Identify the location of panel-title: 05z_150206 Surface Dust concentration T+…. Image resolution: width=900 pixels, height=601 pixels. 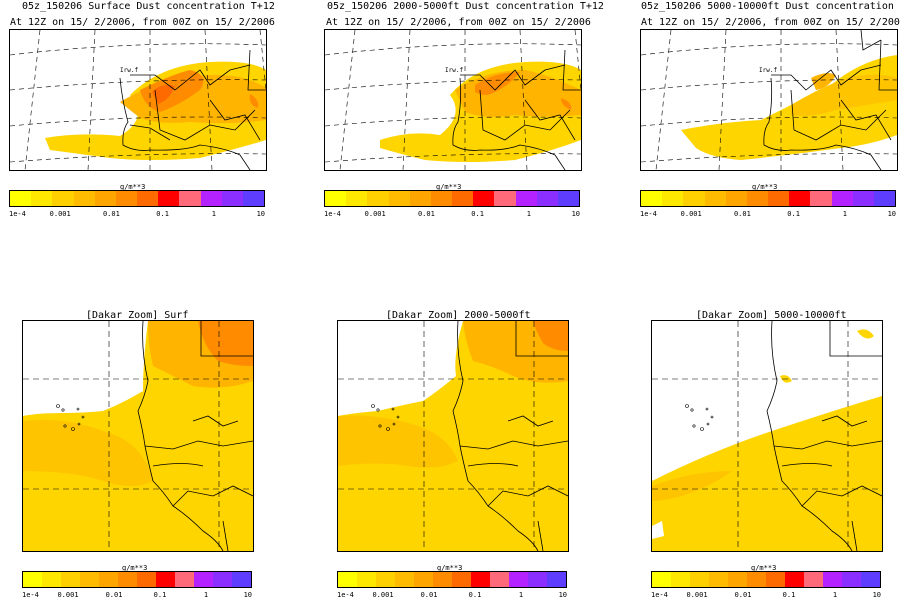
(148, 6).